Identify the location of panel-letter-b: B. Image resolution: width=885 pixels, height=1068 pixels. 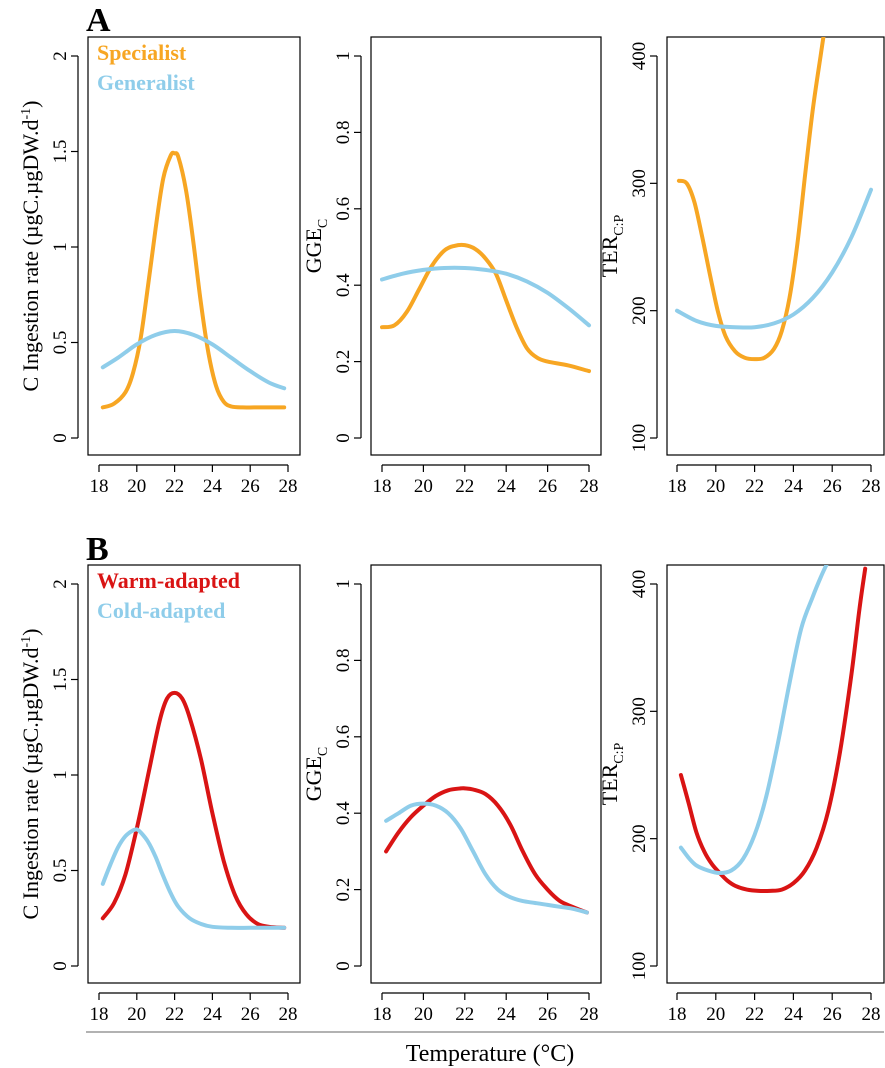
(97, 549).